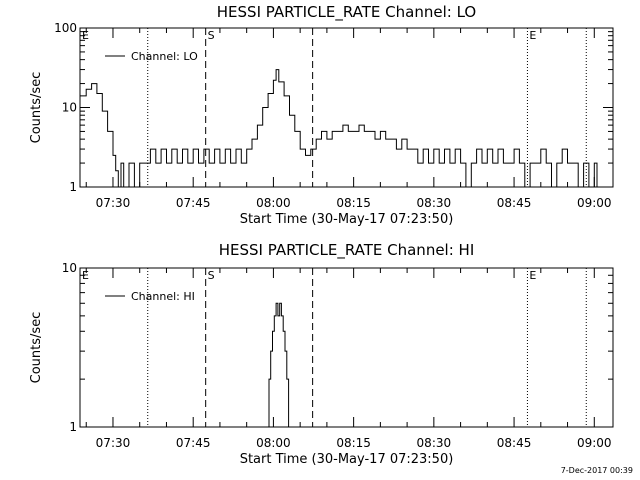  What do you see at coordinates (346, 12) in the screenshot?
I see `chart-title: HESSI PARTICLE_RATE Channel: LO` at bounding box center [346, 12].